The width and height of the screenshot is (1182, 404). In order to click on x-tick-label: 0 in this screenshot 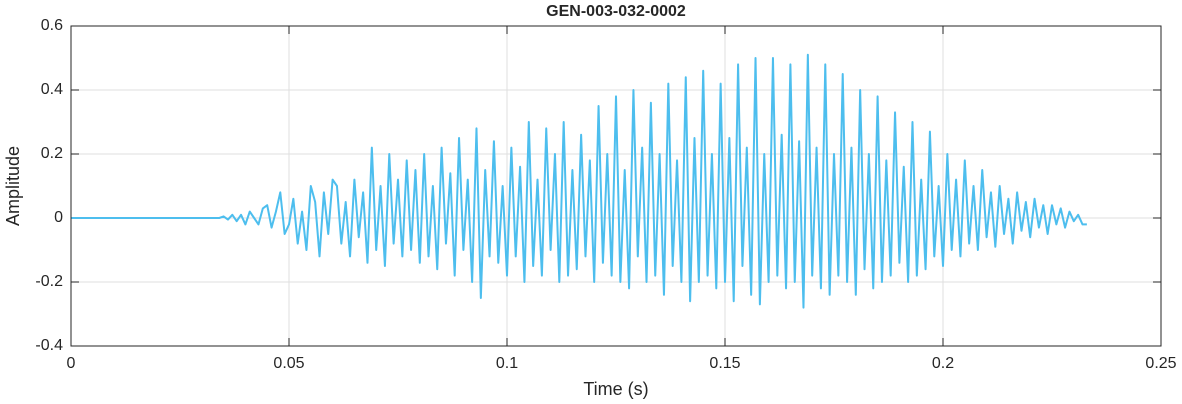, I will do `click(71, 363)`.